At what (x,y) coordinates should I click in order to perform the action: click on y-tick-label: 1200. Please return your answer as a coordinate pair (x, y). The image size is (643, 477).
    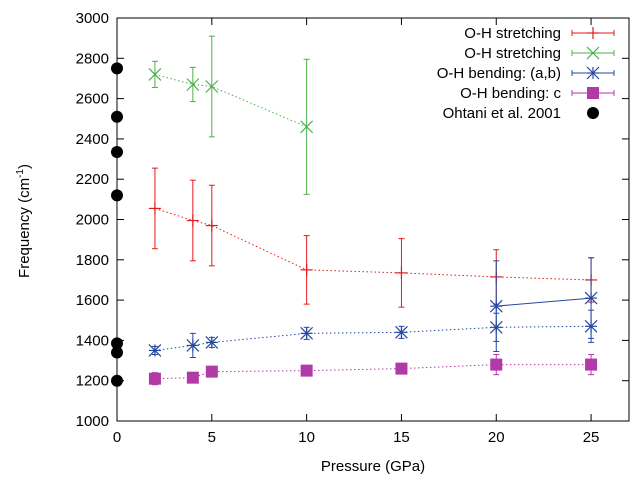
    Looking at the image, I should click on (92, 381).